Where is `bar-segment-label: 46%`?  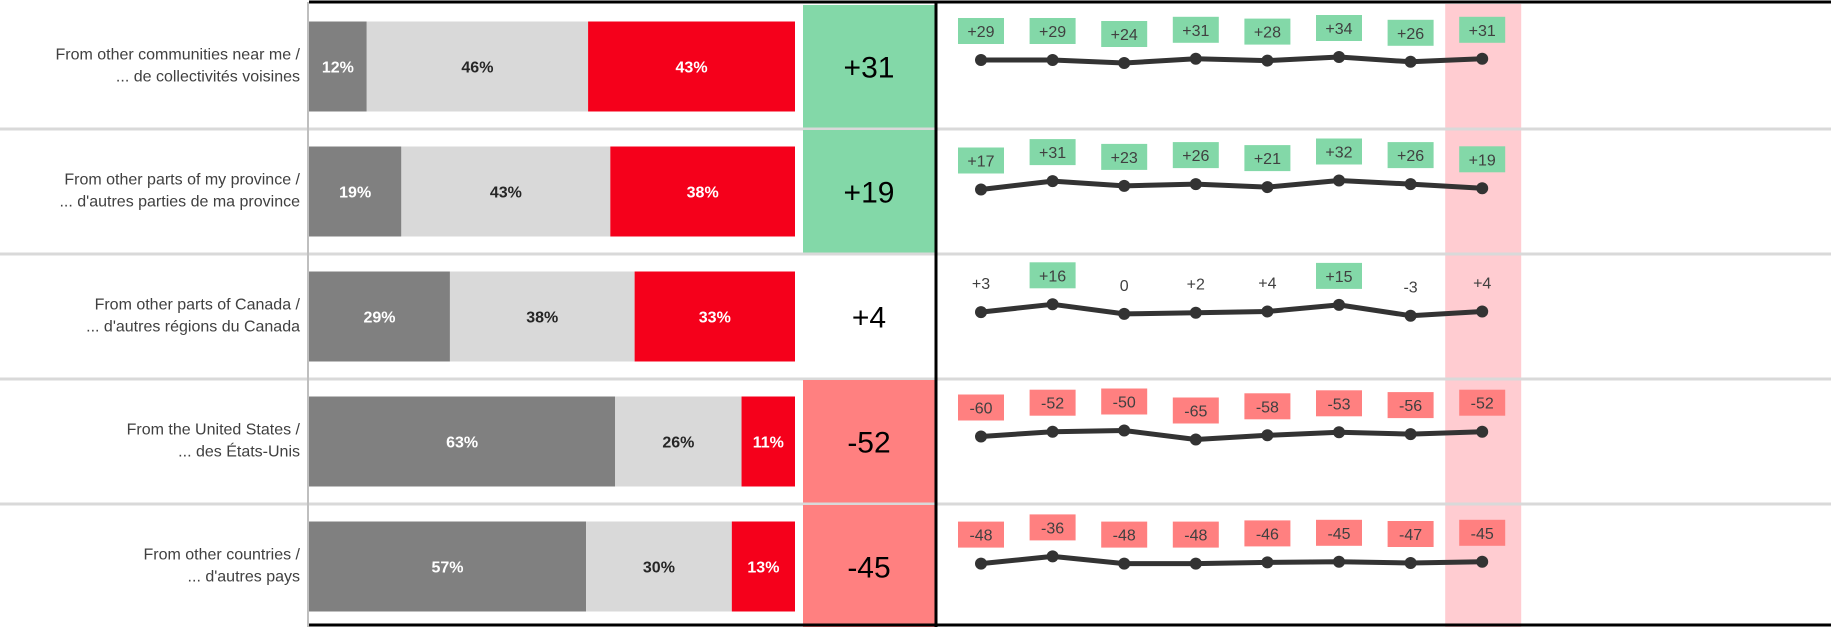
bar-segment-label: 46% is located at coordinates (477, 68).